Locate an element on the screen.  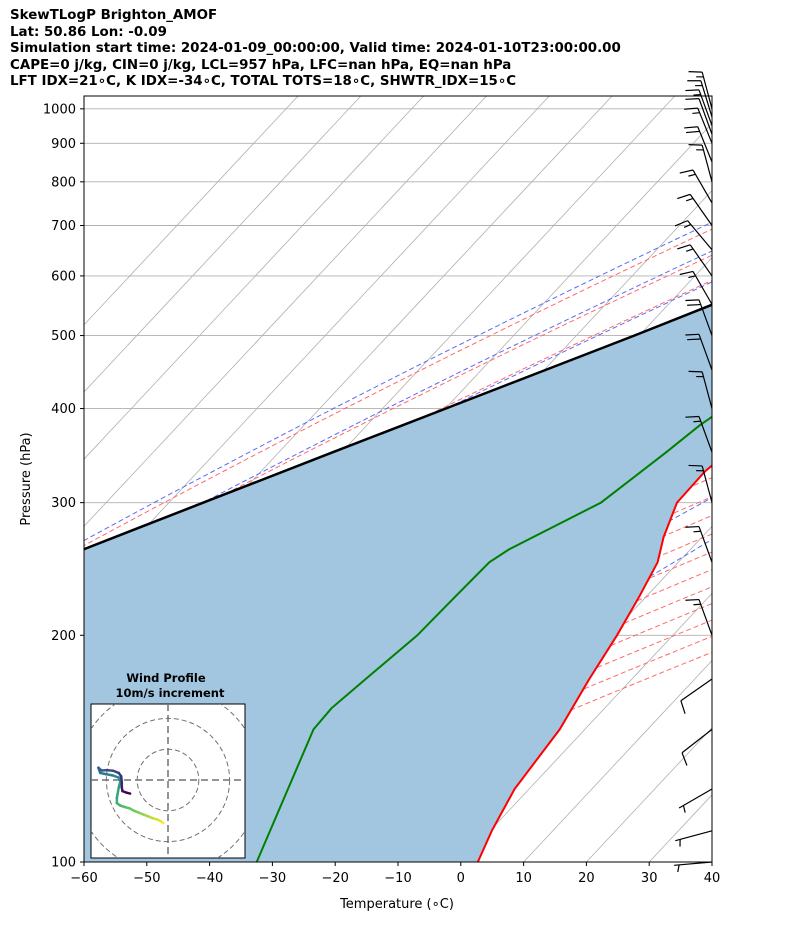
y-tick-label: 400 is located at coordinates (63, 409).